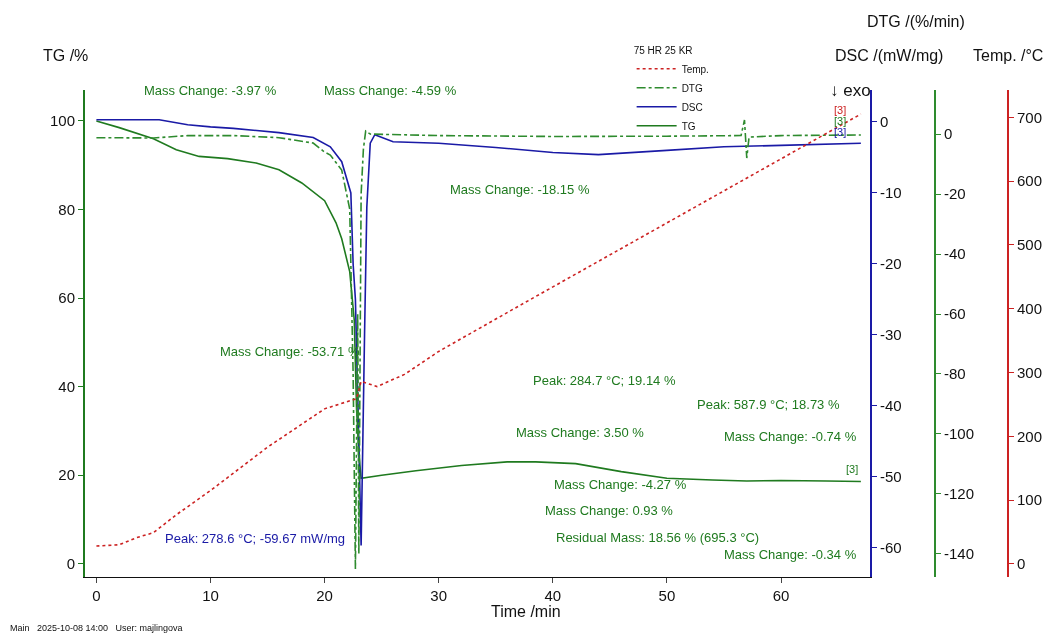 This screenshot has width=1064, height=635. What do you see at coordinates (891, 335) in the screenshot?
I see `y2-tick-label: -30` at bounding box center [891, 335].